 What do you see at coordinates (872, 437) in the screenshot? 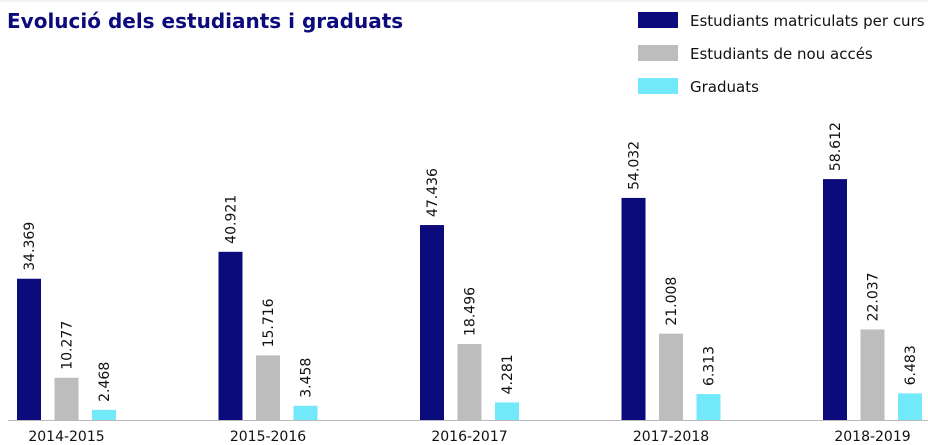
I see `x-tick-label: 2018-2019` at bounding box center [872, 437].